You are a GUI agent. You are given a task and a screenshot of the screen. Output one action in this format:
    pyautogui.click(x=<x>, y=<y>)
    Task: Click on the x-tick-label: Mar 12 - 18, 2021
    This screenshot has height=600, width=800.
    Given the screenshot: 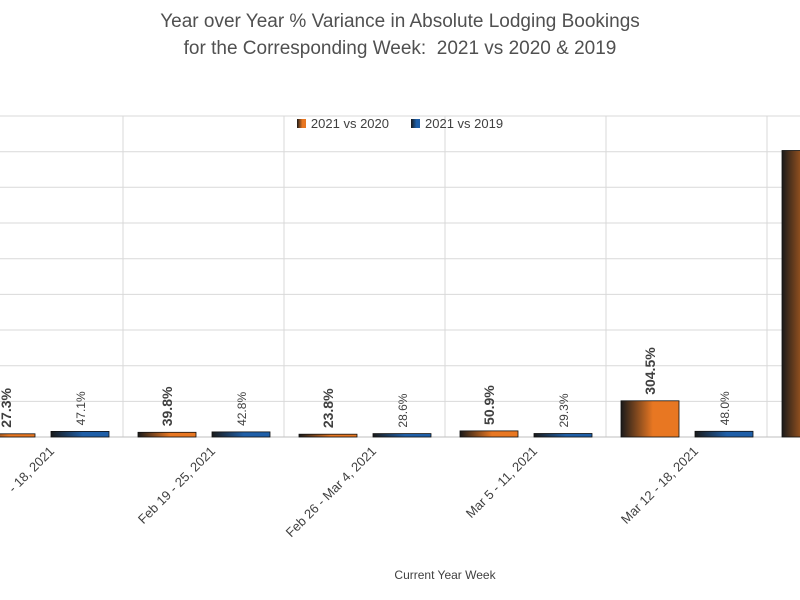 What is the action you would take?
    pyautogui.click(x=659, y=485)
    